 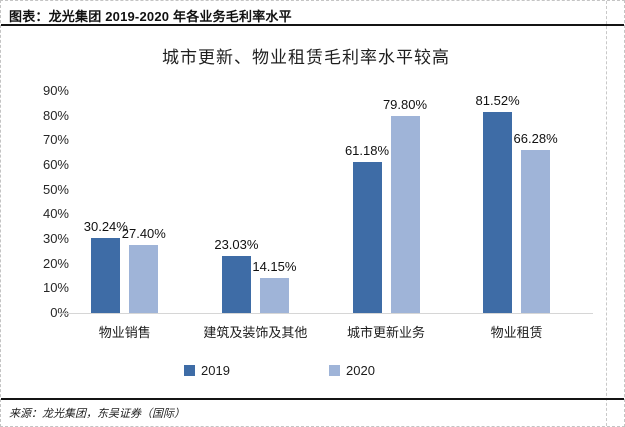 What do you see at coordinates (59, 312) in the screenshot?
I see `y-axis-tick-label: 0%` at bounding box center [59, 312].